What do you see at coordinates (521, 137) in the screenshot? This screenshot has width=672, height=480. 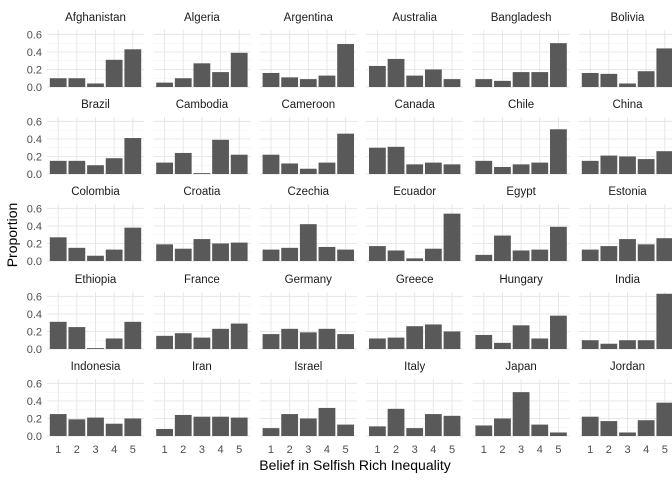 I see `facet-panel: Chile` at bounding box center [521, 137].